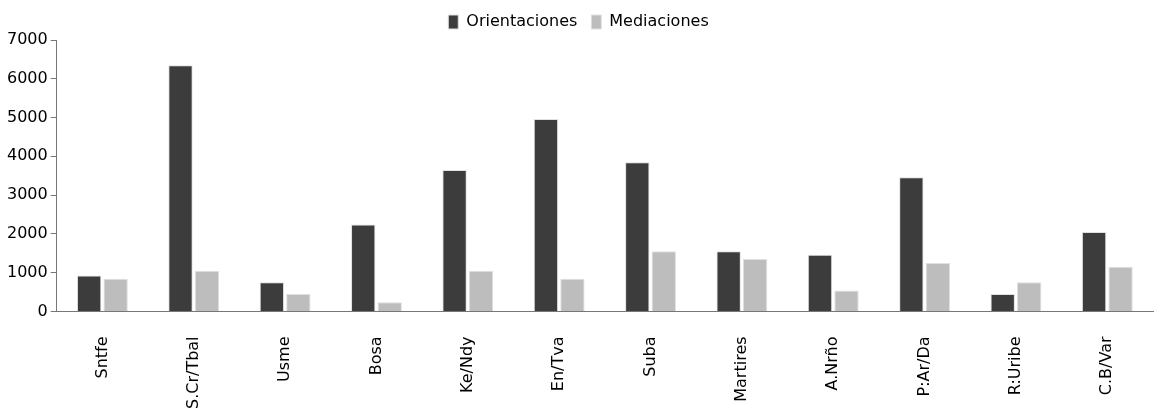 This screenshot has height=412, width=1157. Describe the element at coordinates (27, 116) in the screenshot. I see `y-tick-label: 5000` at that location.